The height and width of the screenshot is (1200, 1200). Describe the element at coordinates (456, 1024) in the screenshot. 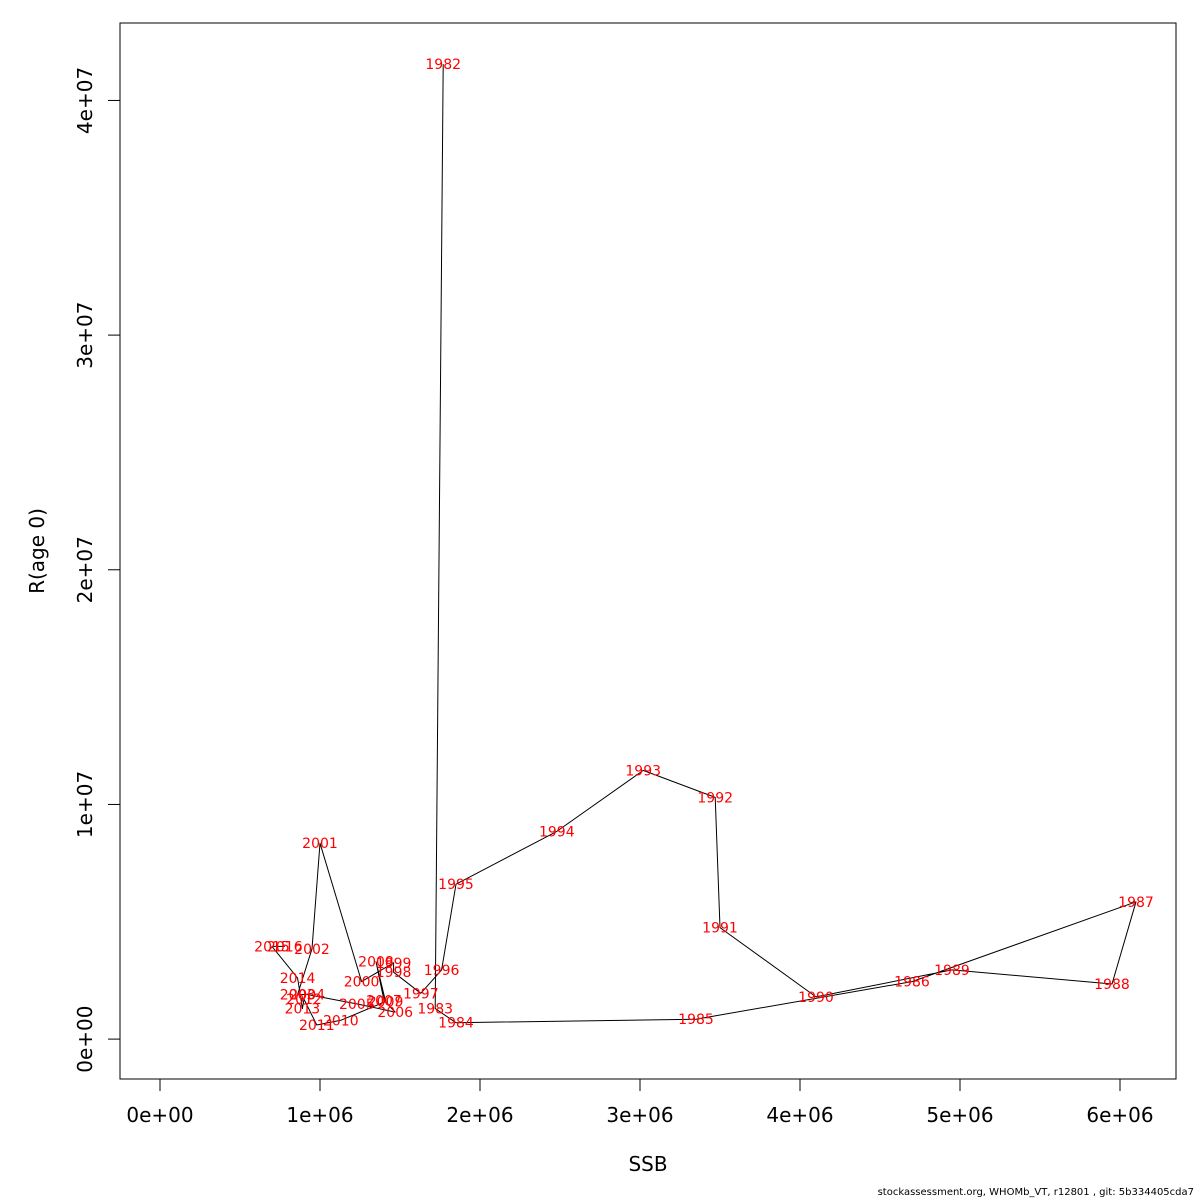

I see `year-label-1984: 1984` at that location.